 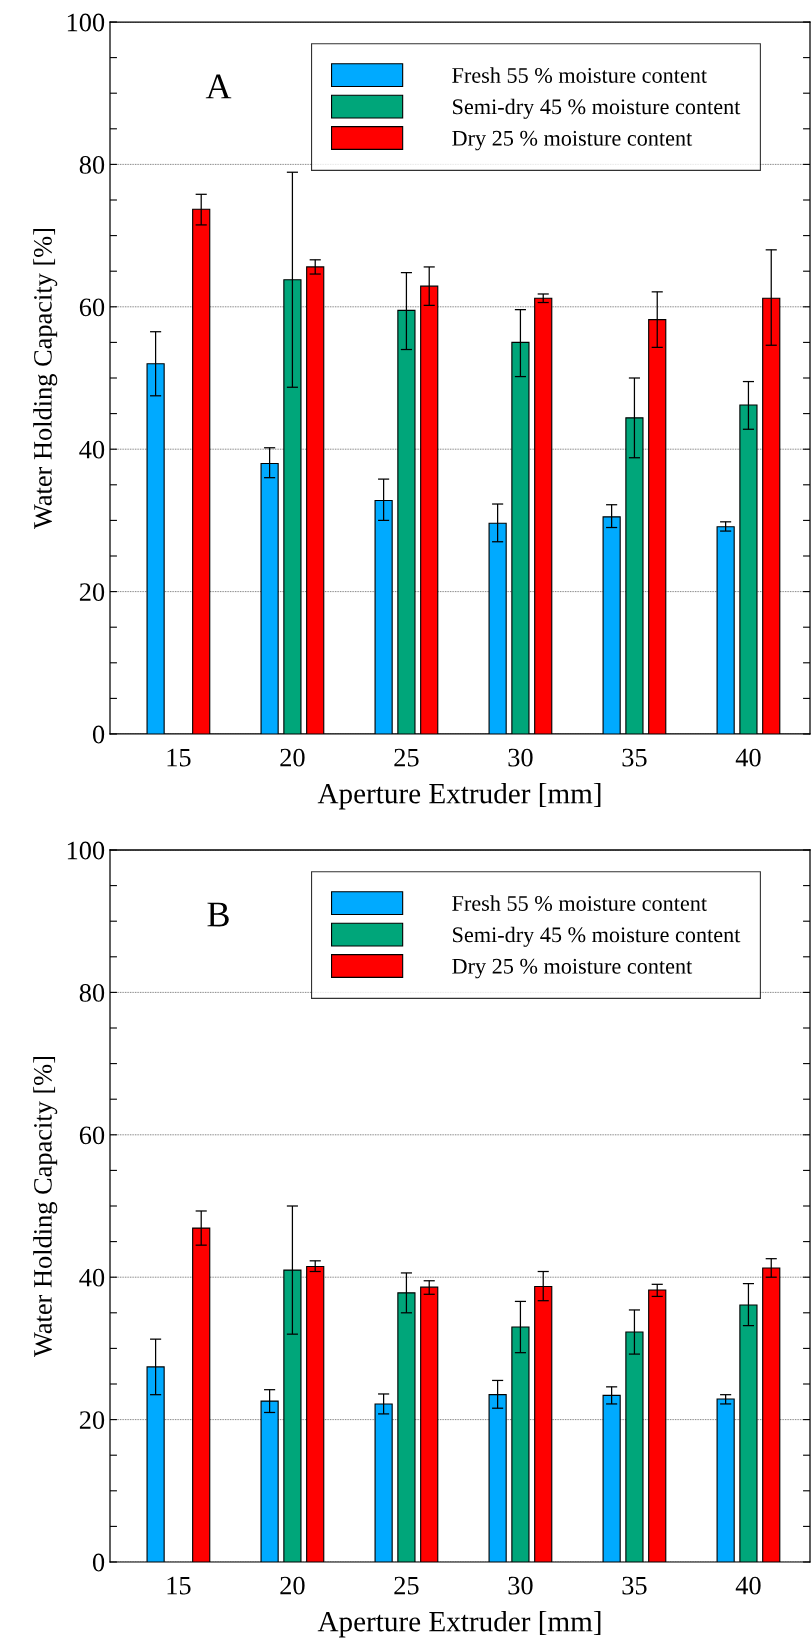 I want to click on text: A, so click(x=218, y=86).